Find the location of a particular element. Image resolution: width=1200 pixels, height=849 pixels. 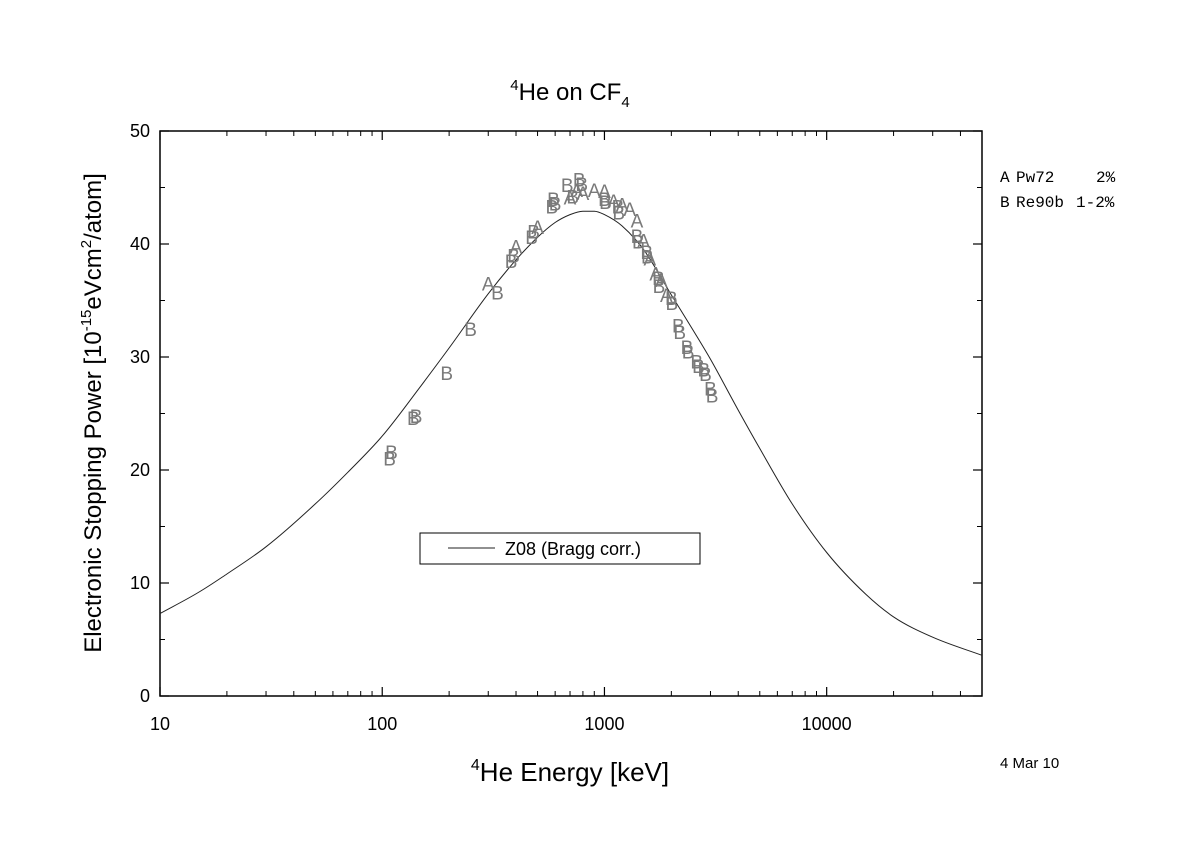

legend-label: Z08 (Bragg corr.) is located at coordinates (573, 549).